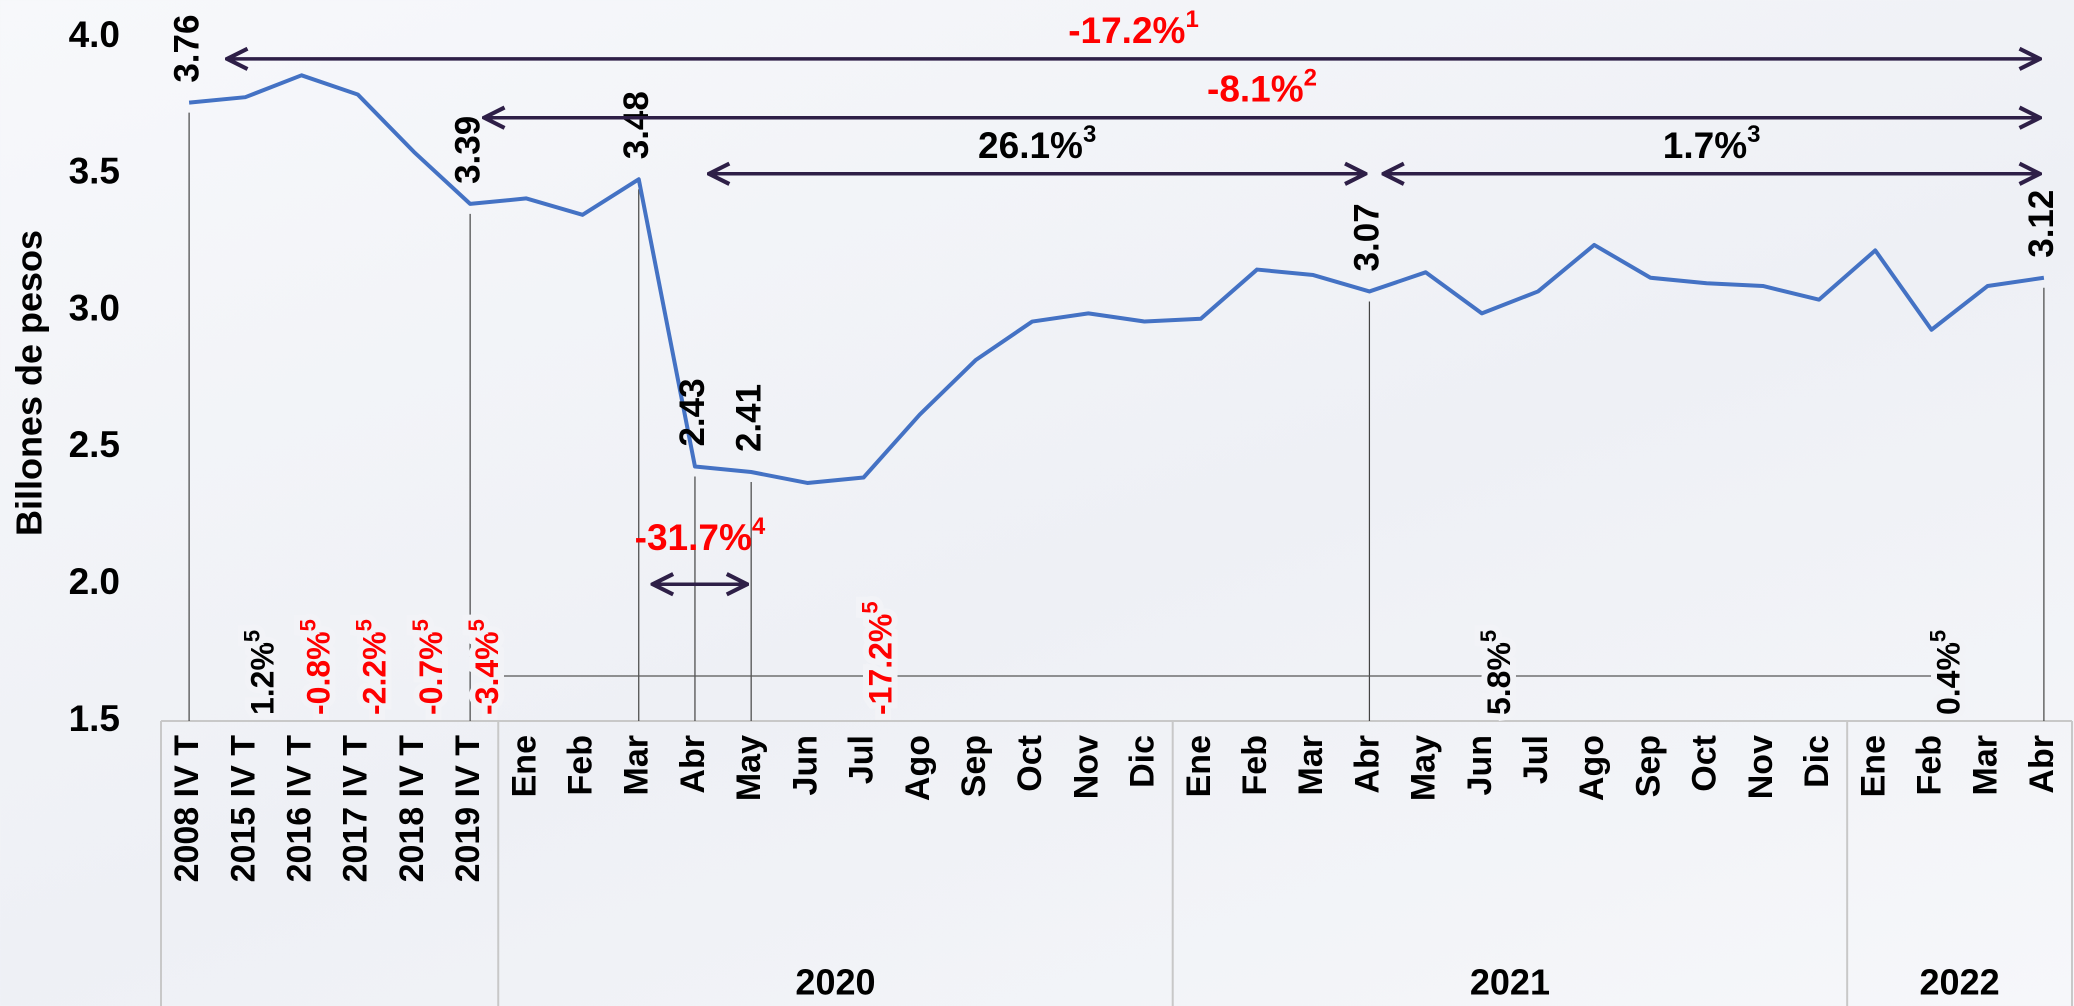 The height and width of the screenshot is (1006, 2074). I want to click on arrow-label: -31.7%4, so click(700, 536).